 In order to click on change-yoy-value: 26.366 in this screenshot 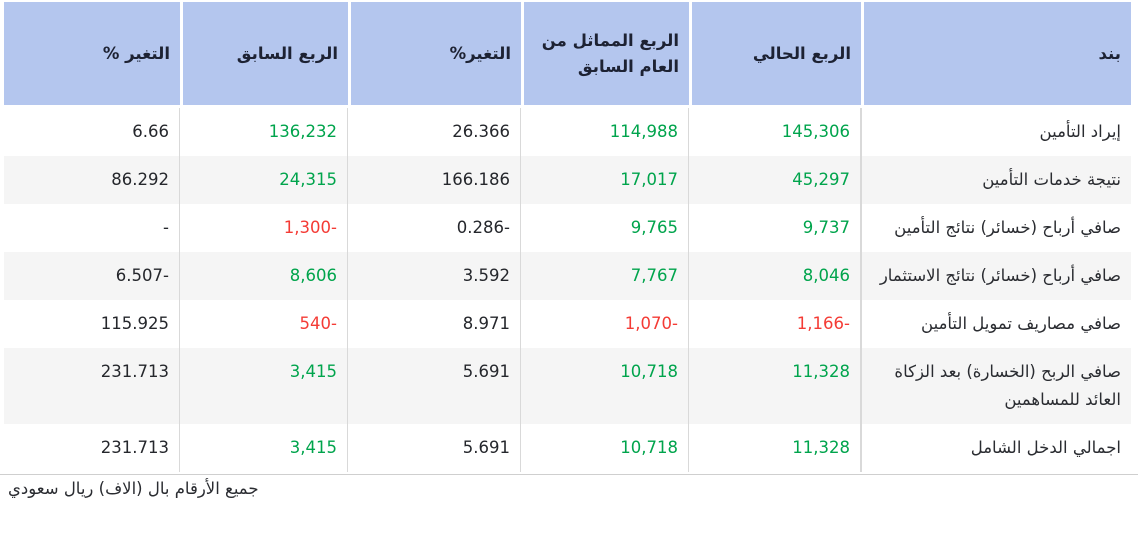, I will do `click(434, 132)`.